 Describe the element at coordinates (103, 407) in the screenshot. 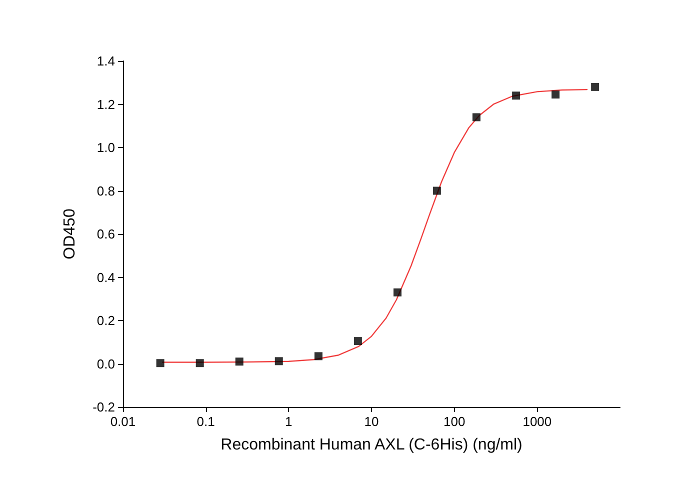

I see `y-tick-label: -0.2` at that location.